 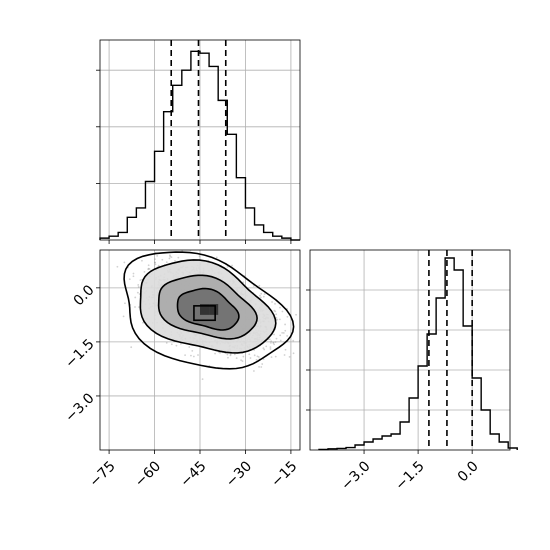 What do you see at coordinates (79, 353) in the screenshot?
I see `y-tick-label: −1.5` at bounding box center [79, 353].